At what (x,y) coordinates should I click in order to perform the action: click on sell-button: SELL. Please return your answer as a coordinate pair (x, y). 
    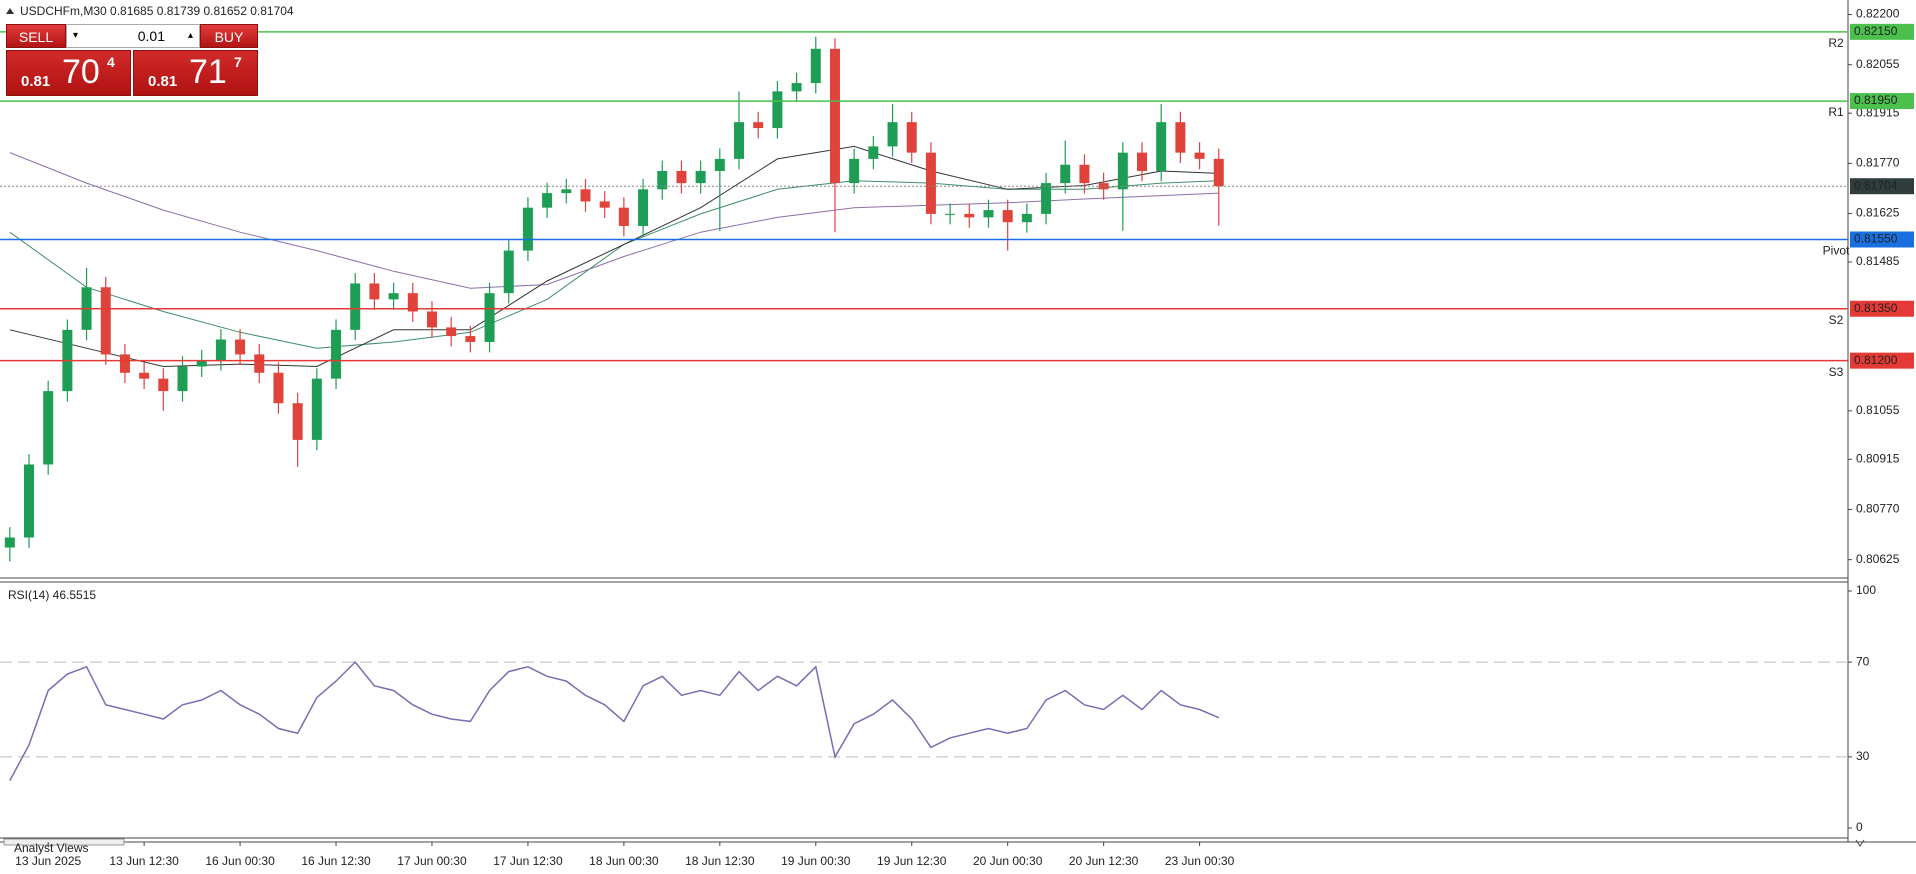
    Looking at the image, I should click on (36, 36).